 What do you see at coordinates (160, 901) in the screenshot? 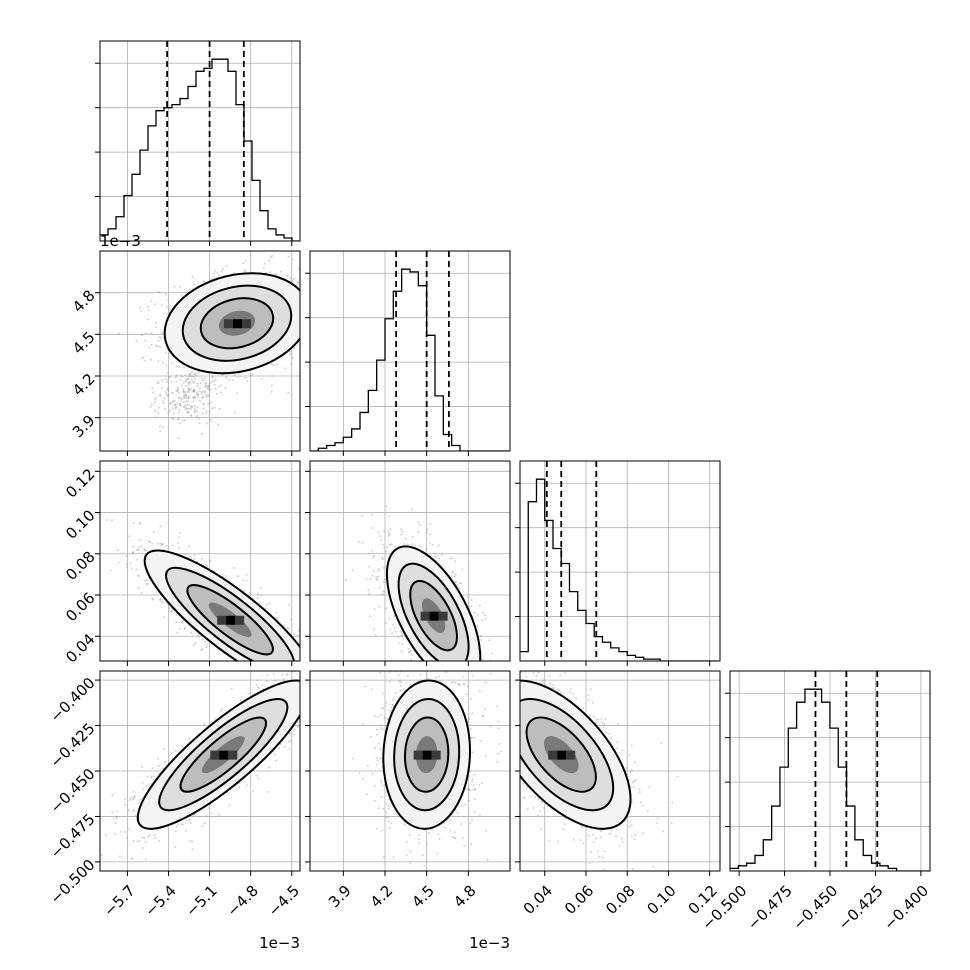
I see `x-tick-label: −5.4` at bounding box center [160, 901].